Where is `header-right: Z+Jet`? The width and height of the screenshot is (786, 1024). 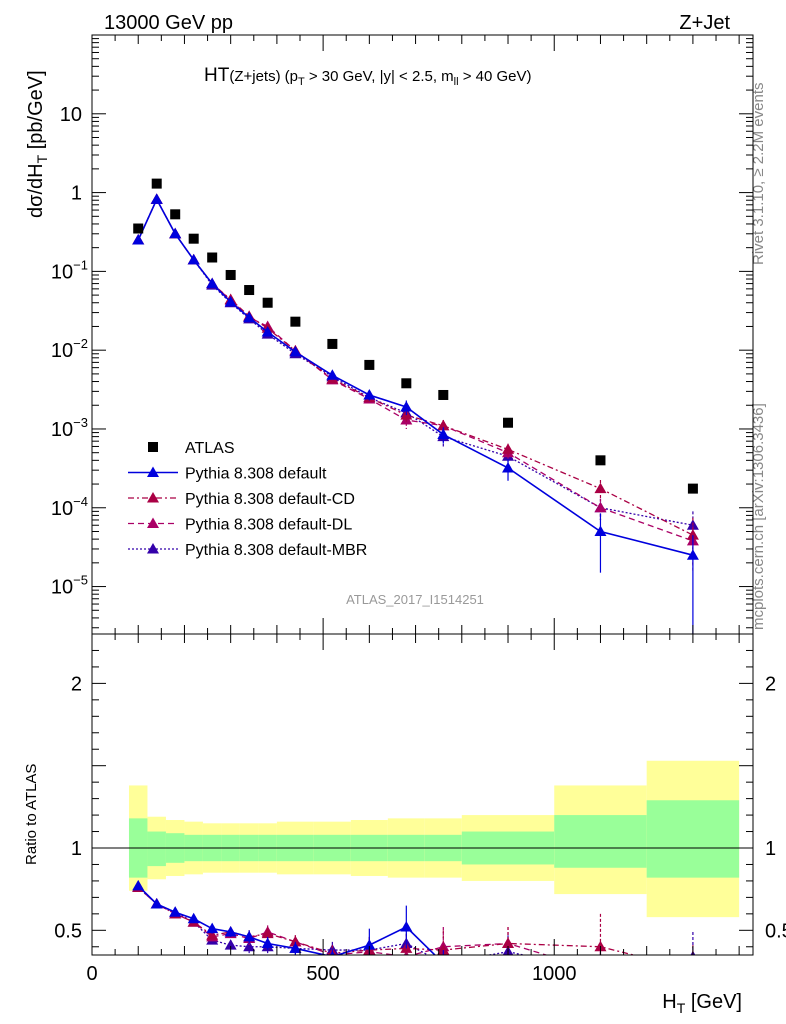 header-right: Z+Jet is located at coordinates (704, 23).